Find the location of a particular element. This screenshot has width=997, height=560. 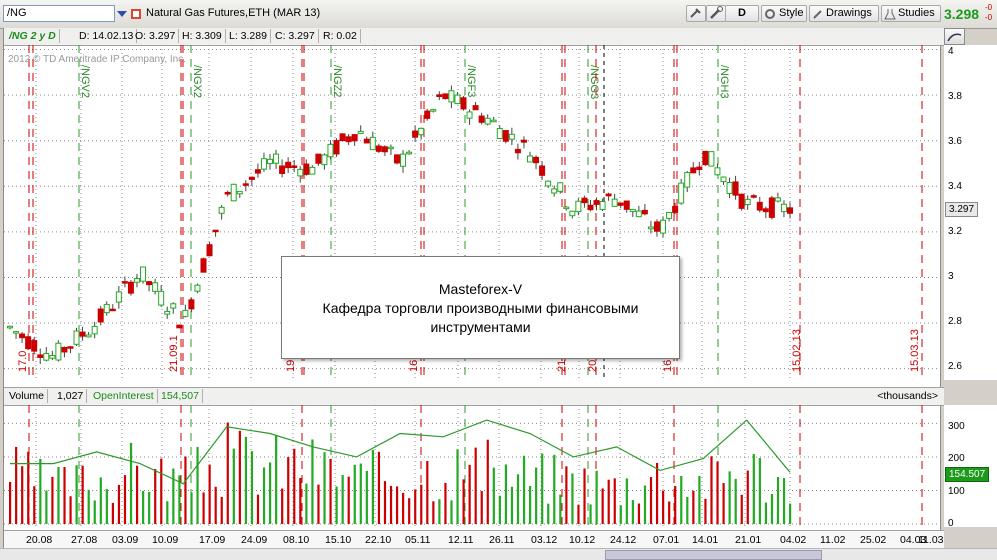

studies-label: Studies is located at coordinates (916, 13).